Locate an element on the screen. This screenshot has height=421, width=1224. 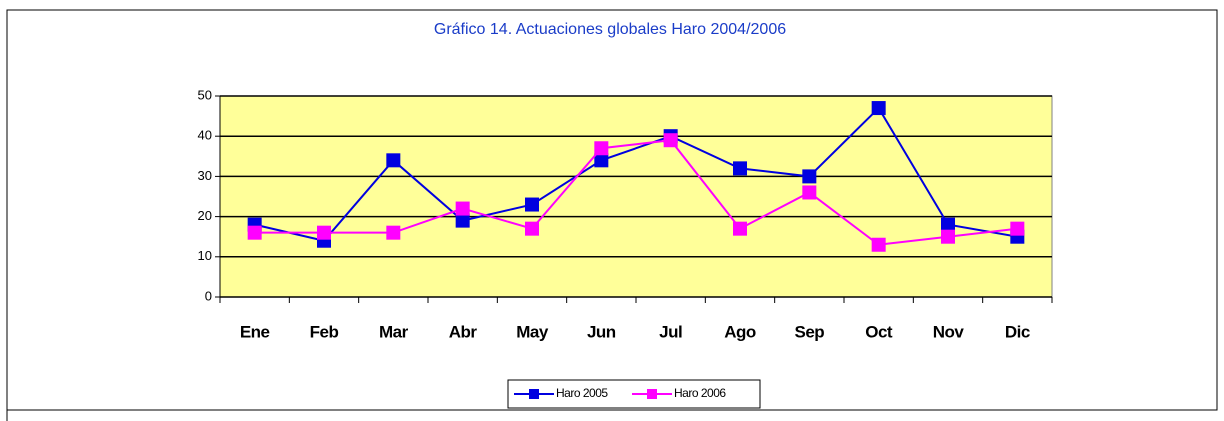
x-tick-label: Feb is located at coordinates (324, 331).